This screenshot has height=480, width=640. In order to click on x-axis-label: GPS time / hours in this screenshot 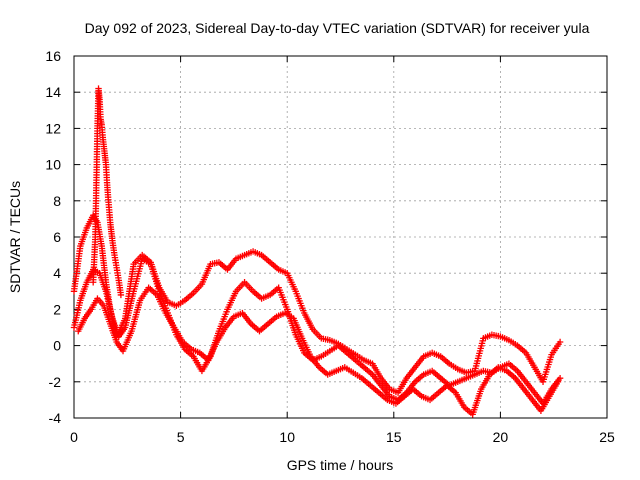, I will do `click(340, 465)`.